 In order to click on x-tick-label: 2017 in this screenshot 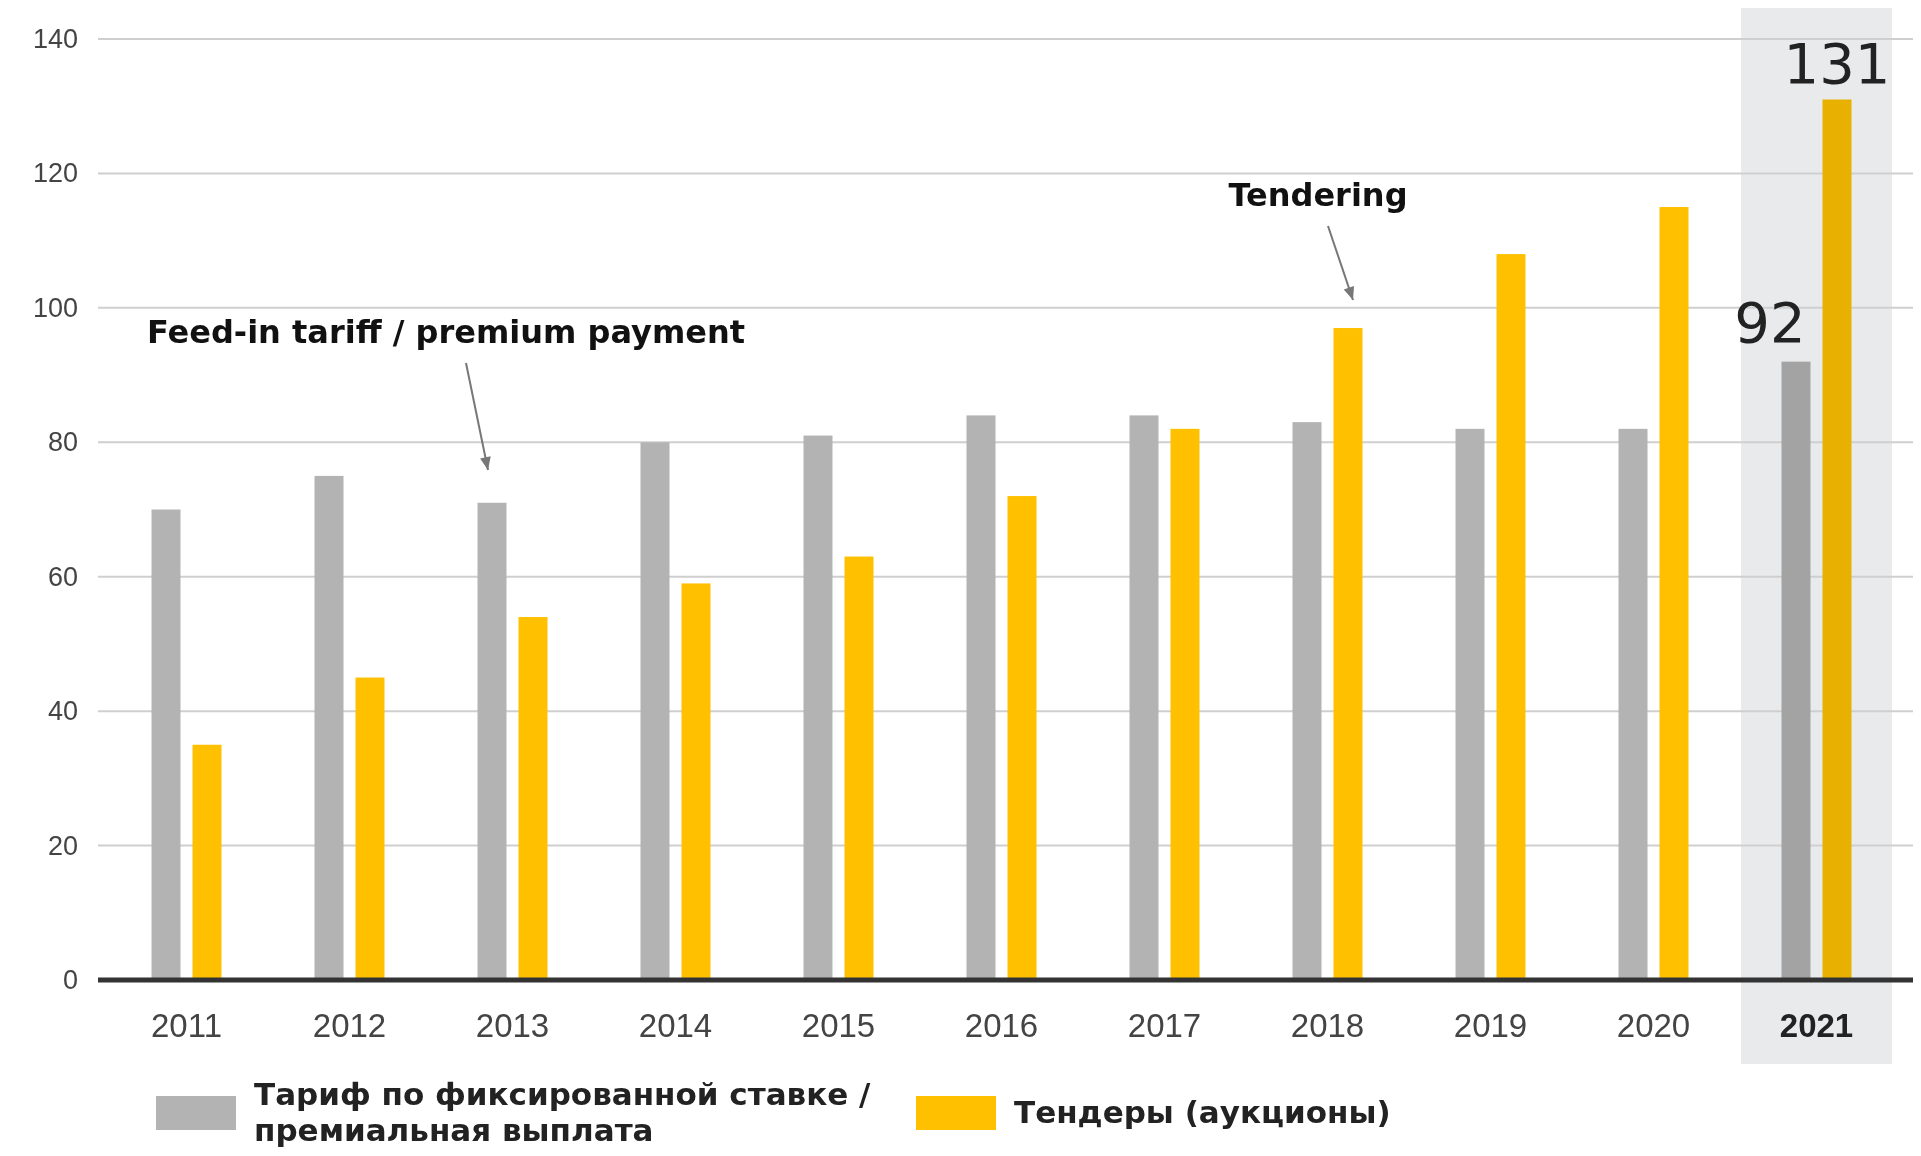, I will do `click(1164, 1025)`.